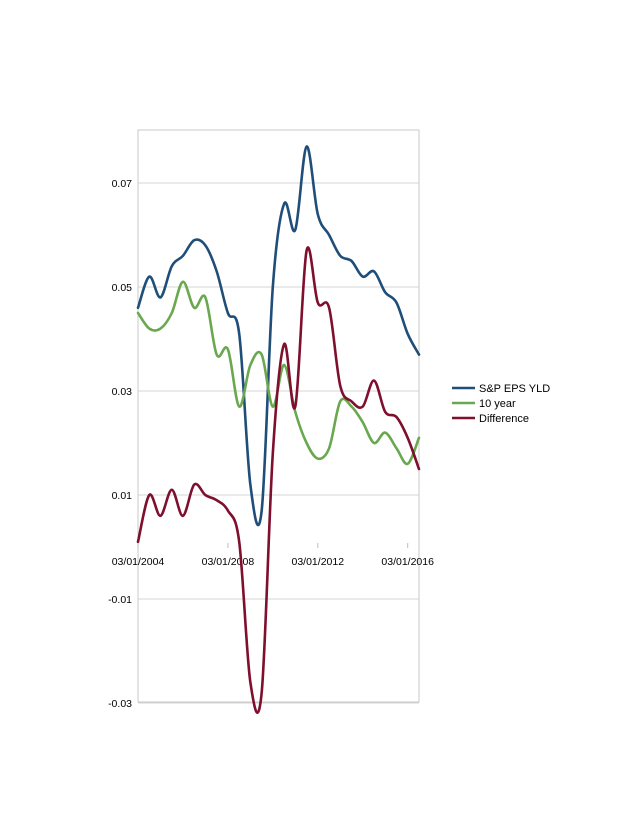 This screenshot has width=640, height=828. I want to click on legend-label-difference: Difference, so click(504, 419).